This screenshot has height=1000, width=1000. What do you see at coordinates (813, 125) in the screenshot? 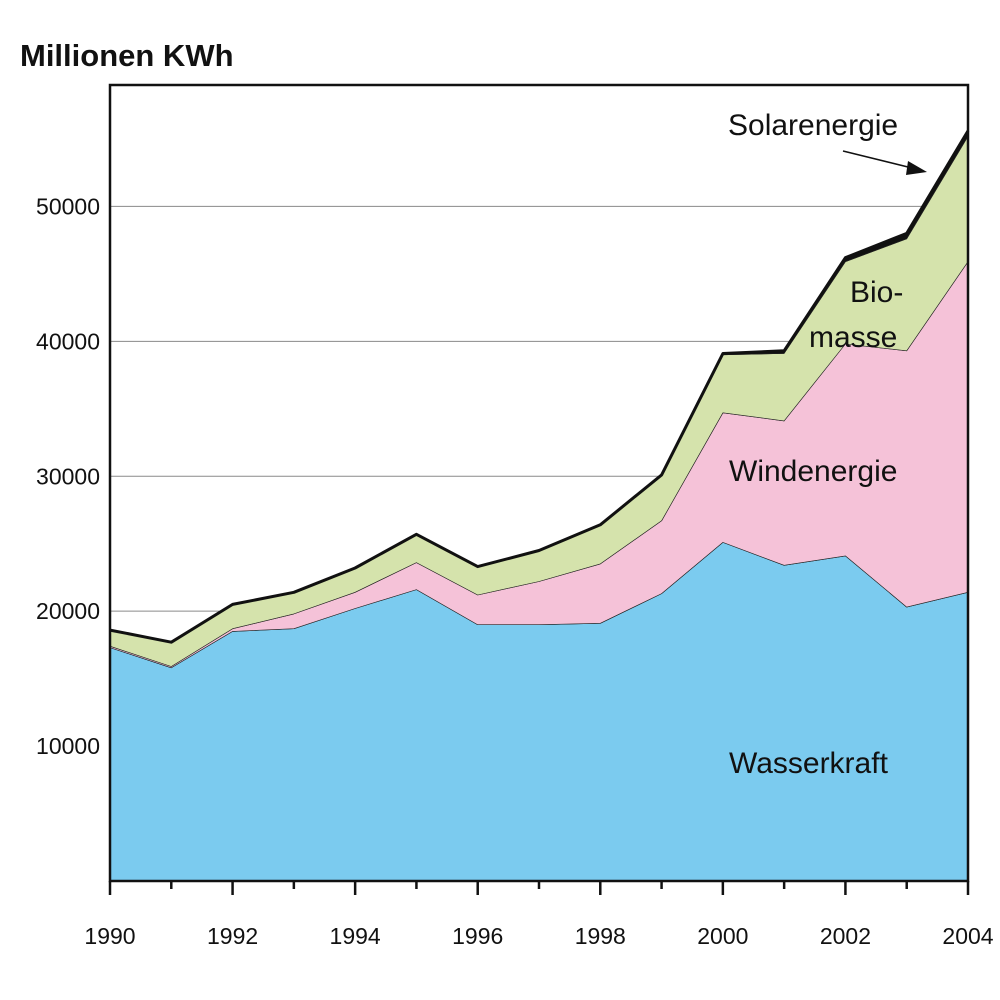
I see `label-solarenergie: Solarenergie` at bounding box center [813, 125].